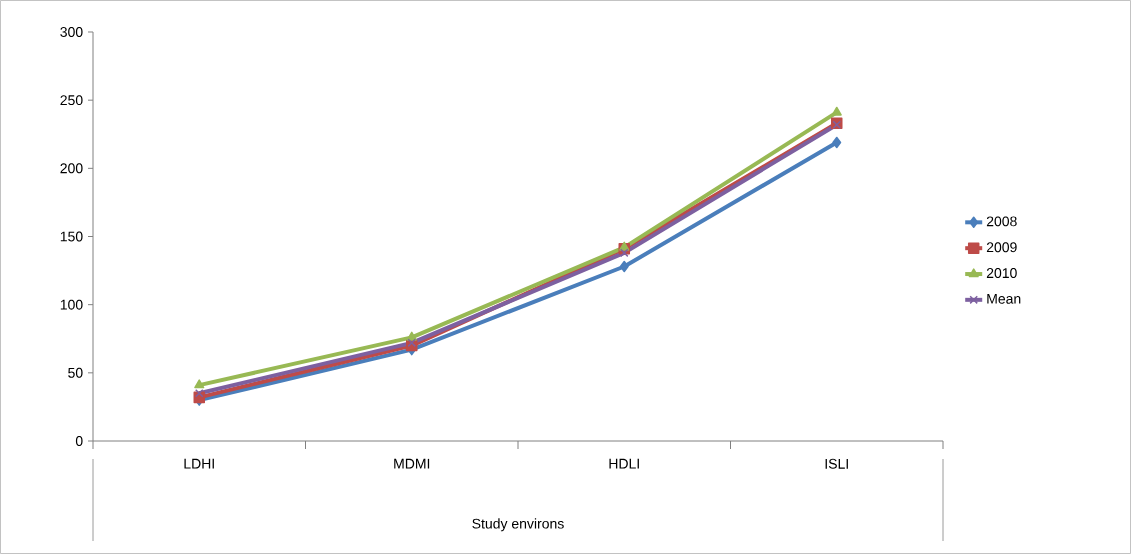 The width and height of the screenshot is (1131, 554). I want to click on x-tick-label: ISLI, so click(836, 463).